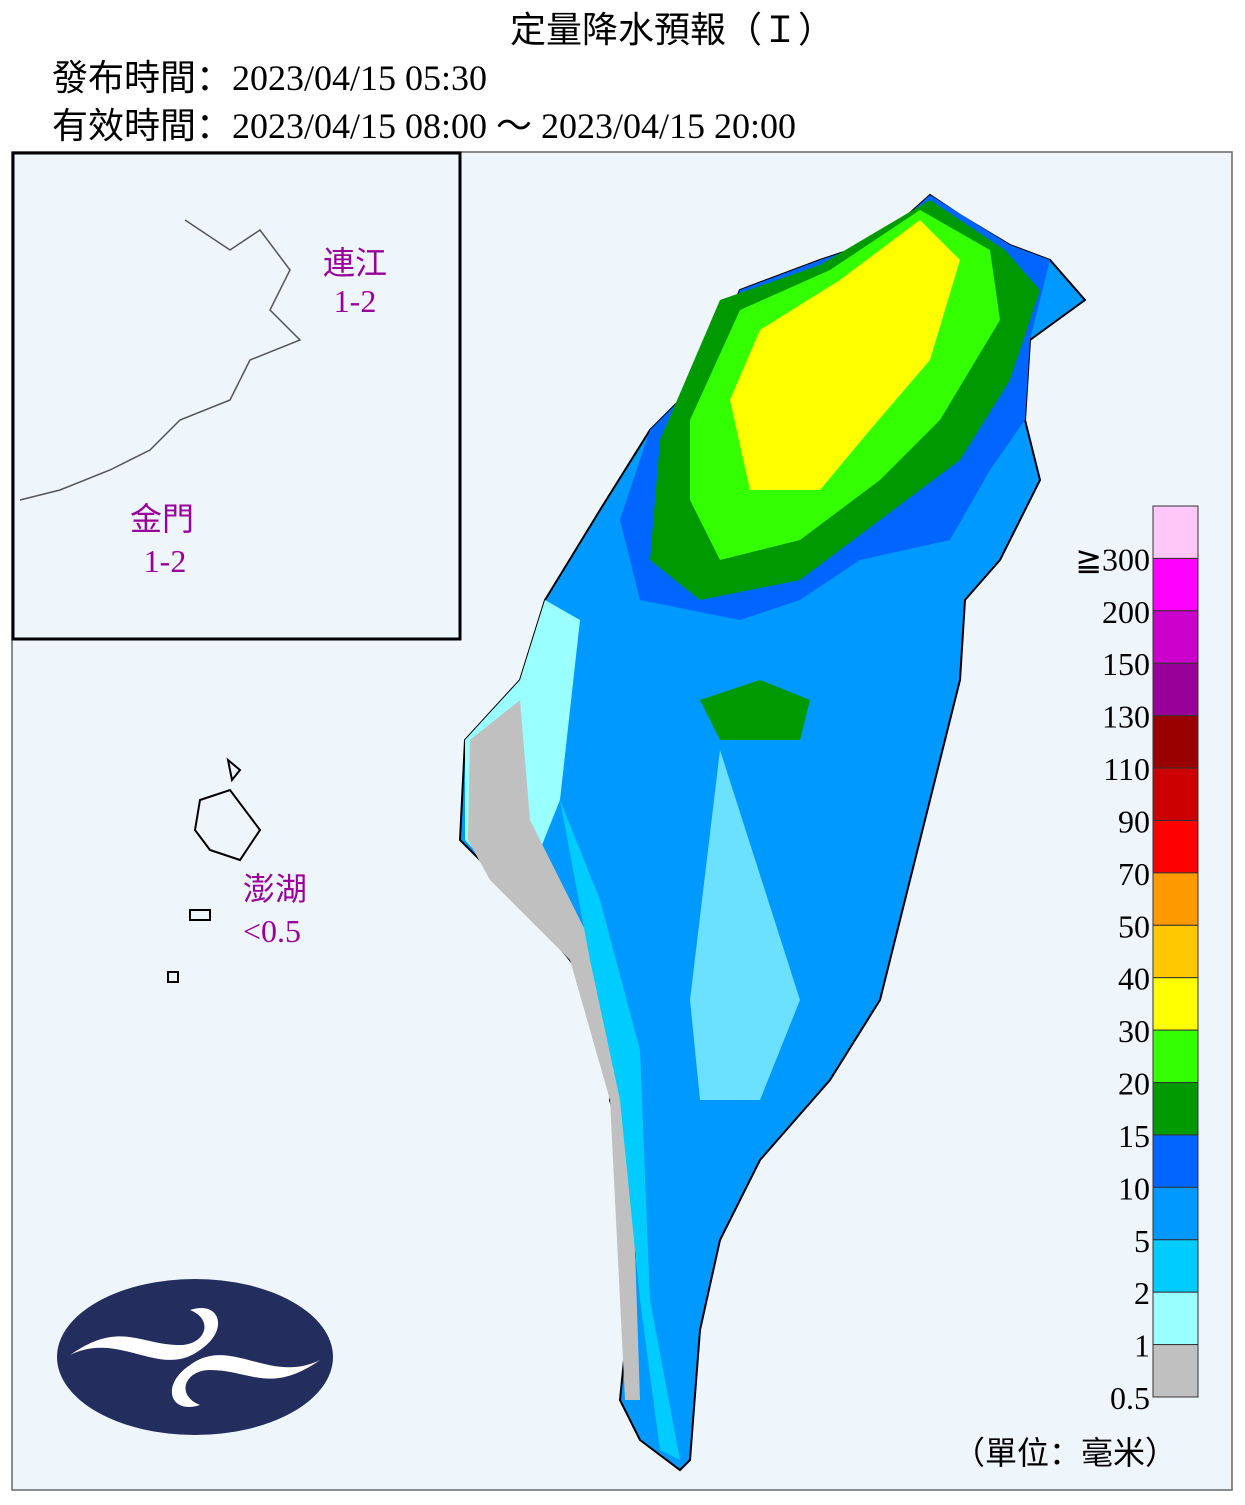 The image size is (1245, 1505). I want to click on unit-label: （單位：毫米）, so click(1065, 1453).